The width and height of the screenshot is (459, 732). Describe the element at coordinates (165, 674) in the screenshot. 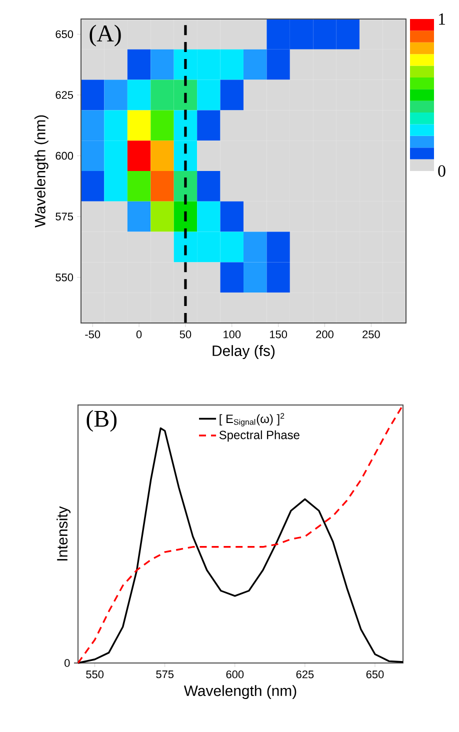

I see `x-tick-label: 575` at that location.